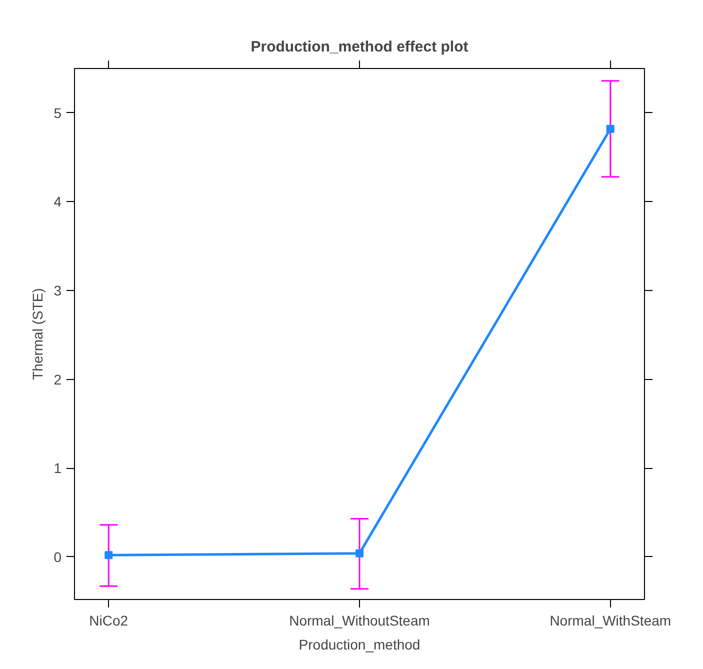 This screenshot has width=703, height=669. I want to click on y-axis-title: Thermal (STE), so click(38, 334).